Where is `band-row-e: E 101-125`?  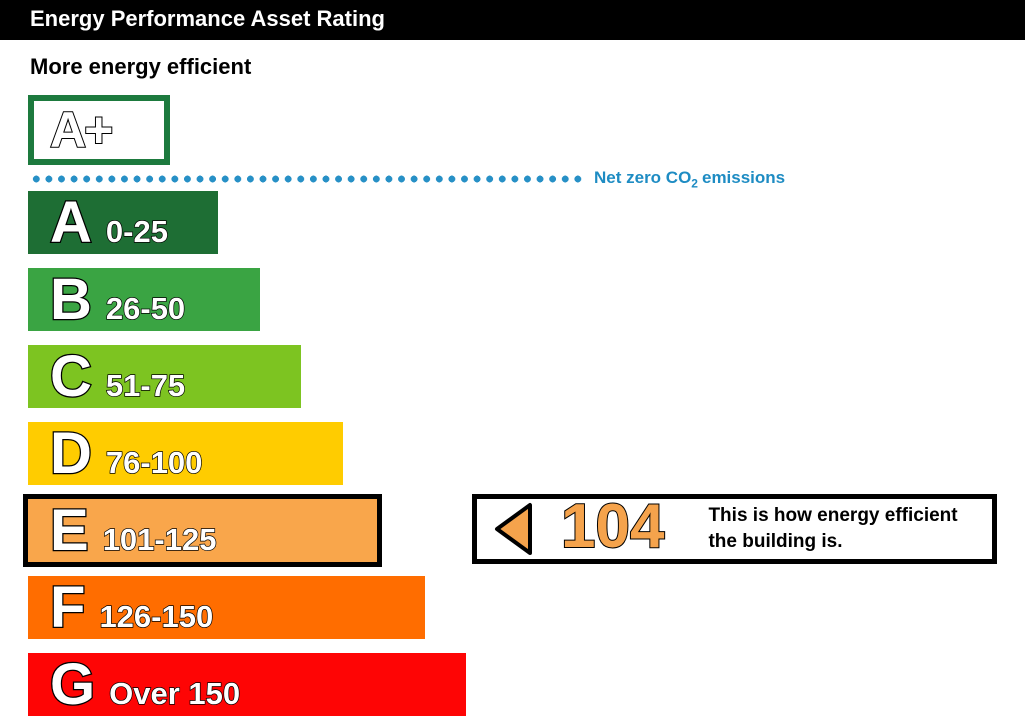
band-row-e: E 101-125 is located at coordinates (202, 530).